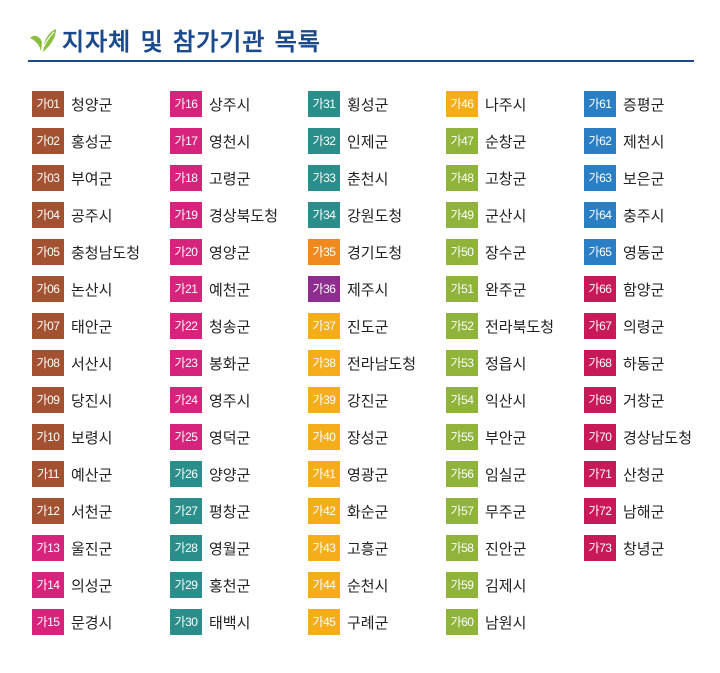  I want to click on item-code-badge: 가41, so click(324, 474).